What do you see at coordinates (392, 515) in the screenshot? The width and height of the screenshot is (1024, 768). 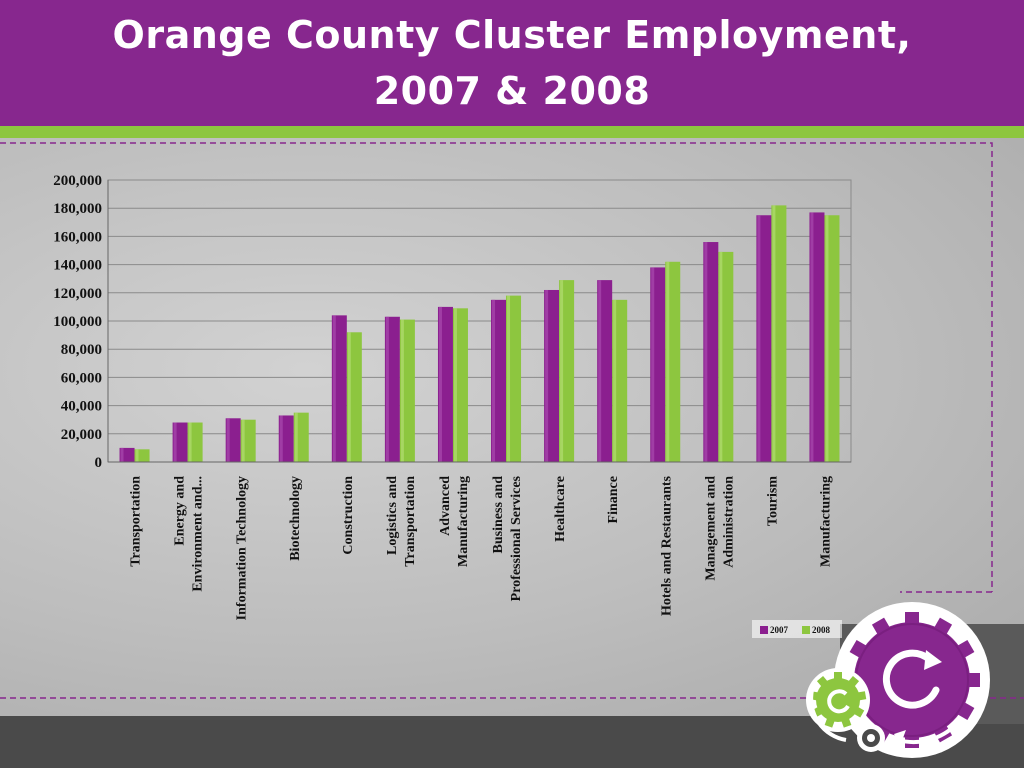 I see `x-tick-label-line: Logistics and` at bounding box center [392, 515].